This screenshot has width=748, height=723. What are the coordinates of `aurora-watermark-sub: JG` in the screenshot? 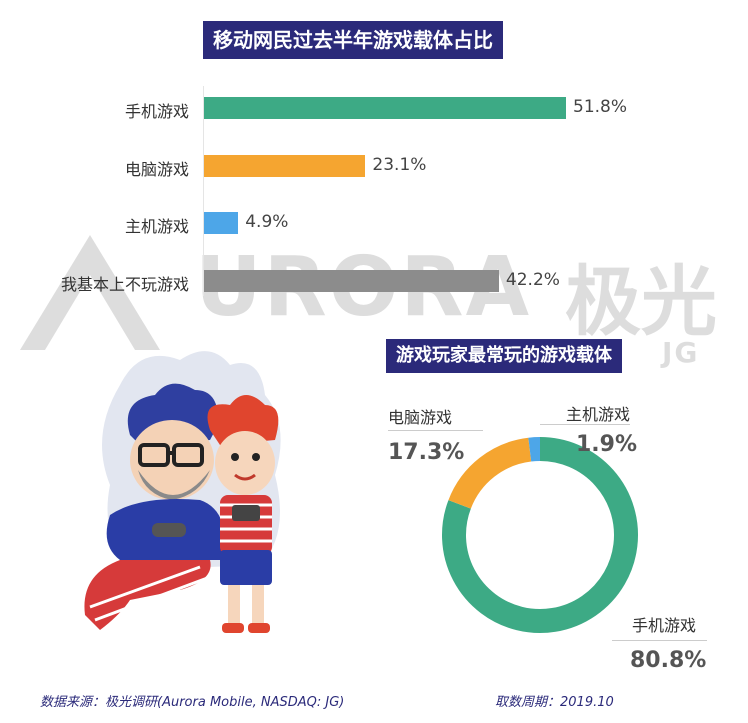 It's located at (681, 352).